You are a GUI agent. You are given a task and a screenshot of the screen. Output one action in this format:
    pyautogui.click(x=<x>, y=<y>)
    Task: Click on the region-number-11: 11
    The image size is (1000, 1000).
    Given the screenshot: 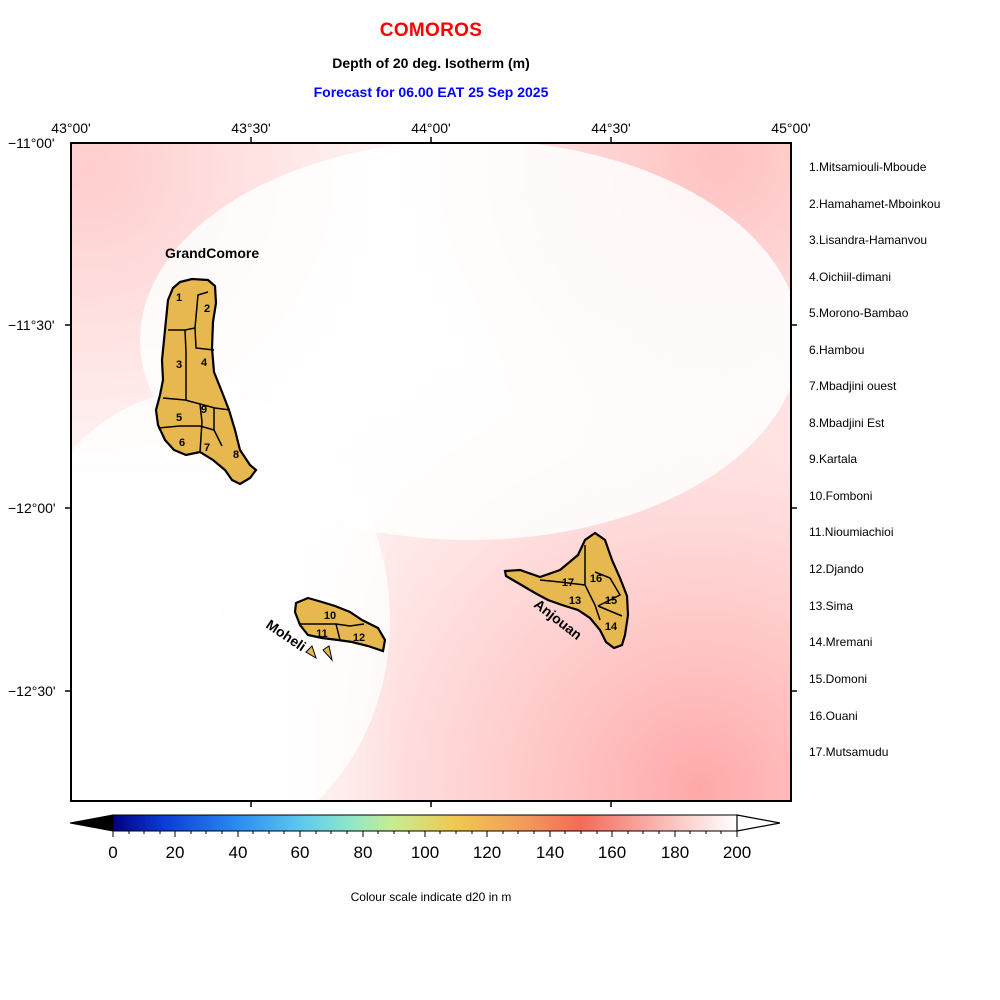 What is the action you would take?
    pyautogui.click(x=322, y=634)
    